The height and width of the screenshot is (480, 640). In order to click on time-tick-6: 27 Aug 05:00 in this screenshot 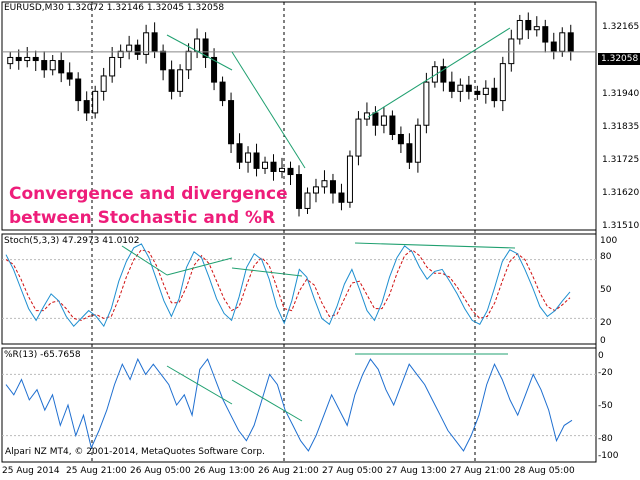, I will do `click(352, 471)`.